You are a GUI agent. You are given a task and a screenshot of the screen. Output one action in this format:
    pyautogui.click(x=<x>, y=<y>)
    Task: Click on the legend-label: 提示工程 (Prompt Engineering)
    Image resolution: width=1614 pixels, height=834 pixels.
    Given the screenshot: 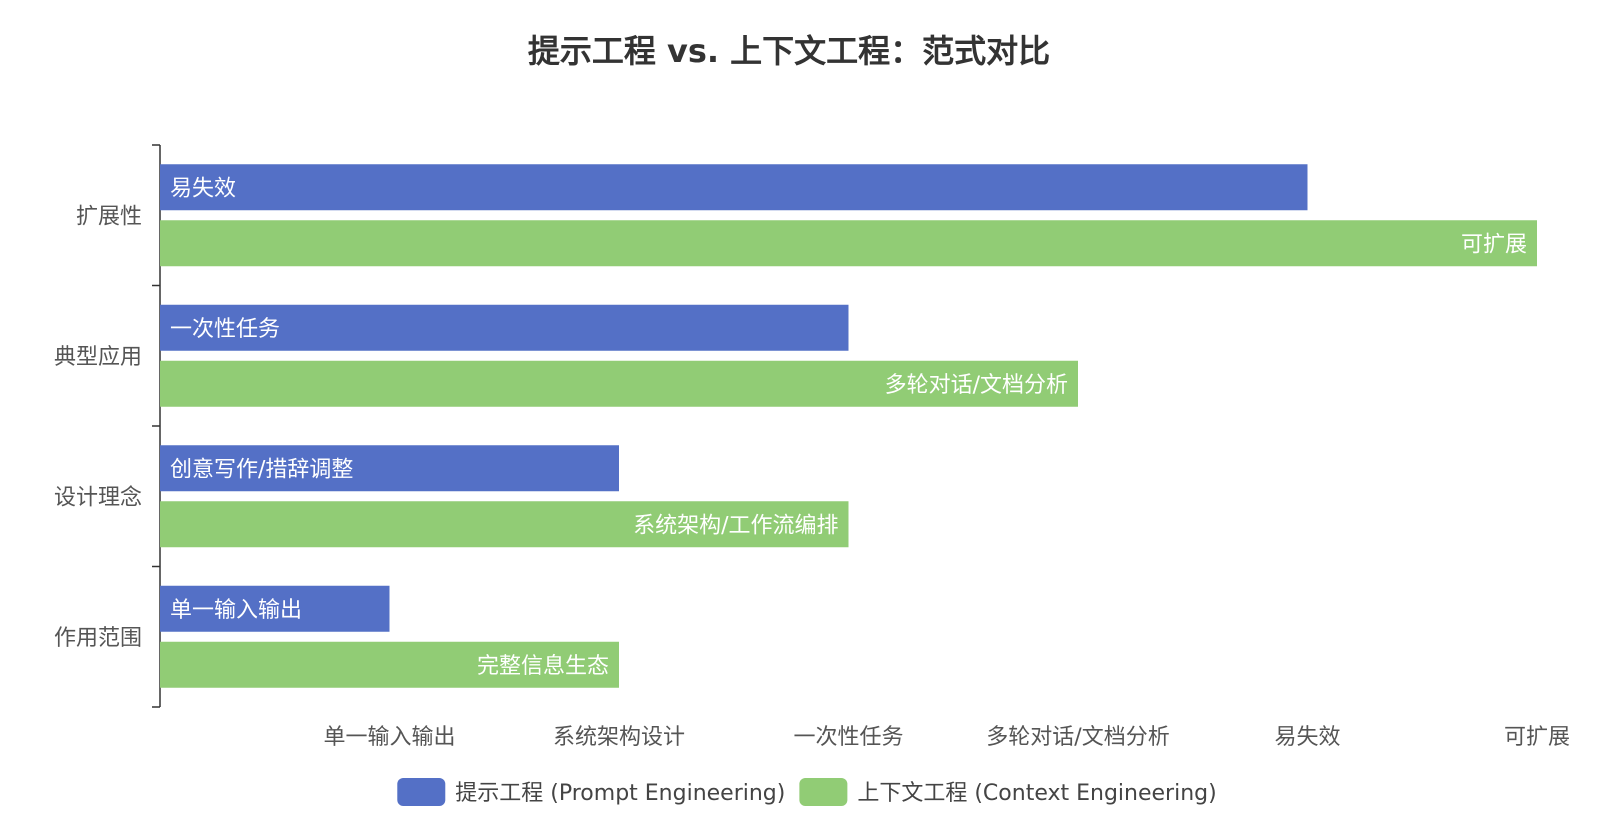 What is the action you would take?
    pyautogui.click(x=620, y=793)
    